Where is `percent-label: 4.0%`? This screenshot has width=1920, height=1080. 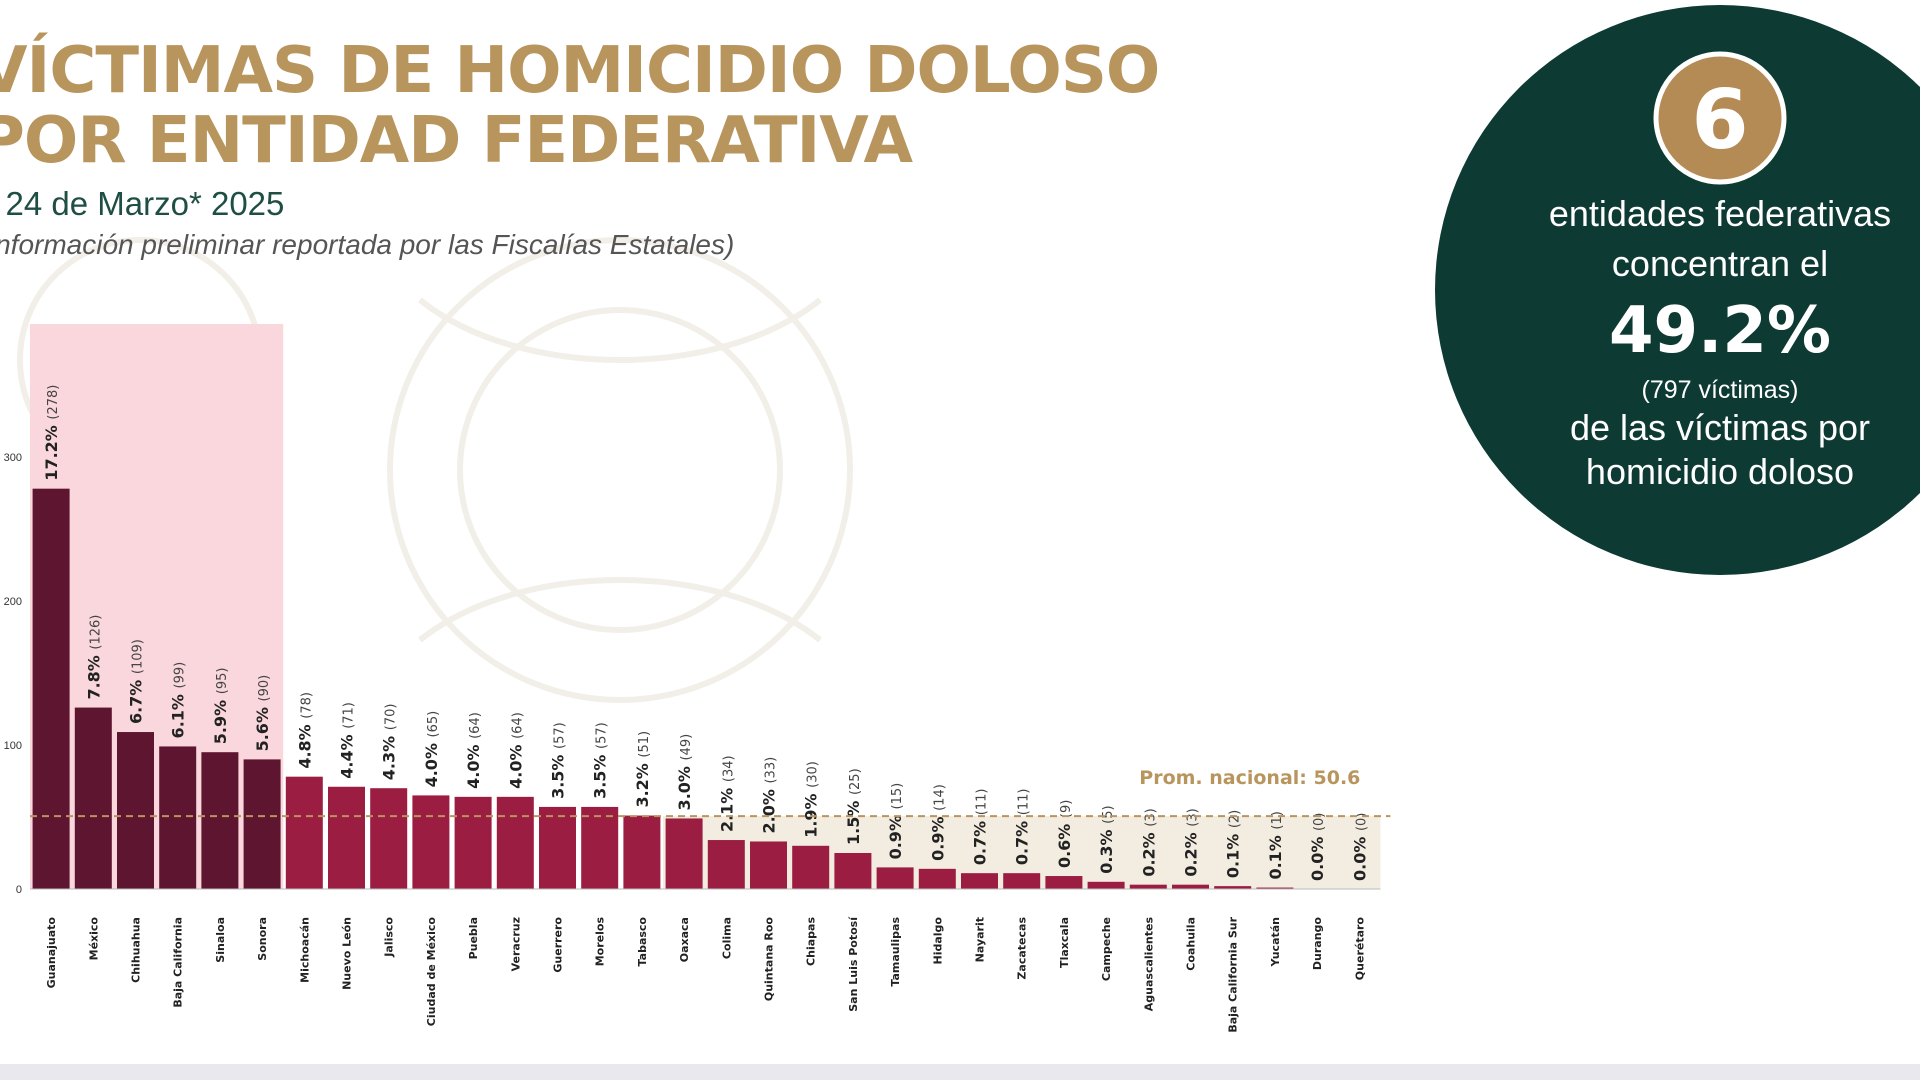
percent-label: 4.0% is located at coordinates (431, 762).